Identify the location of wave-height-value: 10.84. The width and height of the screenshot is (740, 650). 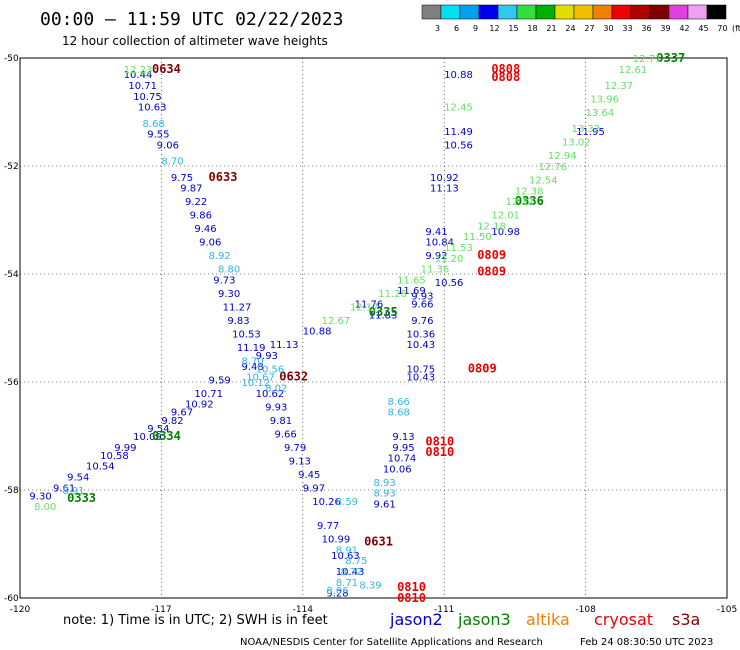
(439, 243).